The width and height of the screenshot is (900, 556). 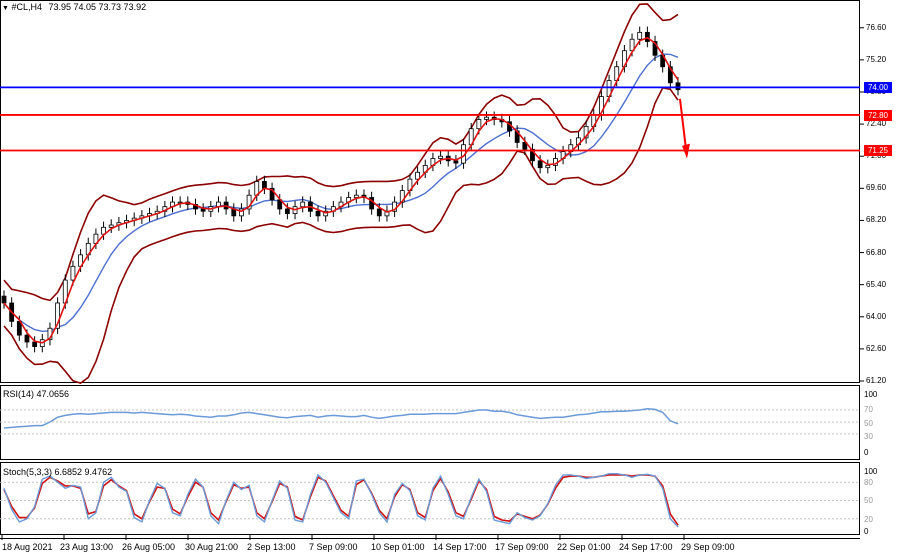 What do you see at coordinates (876, 316) in the screenshot?
I see `price-tick-label: 64.00` at bounding box center [876, 316].